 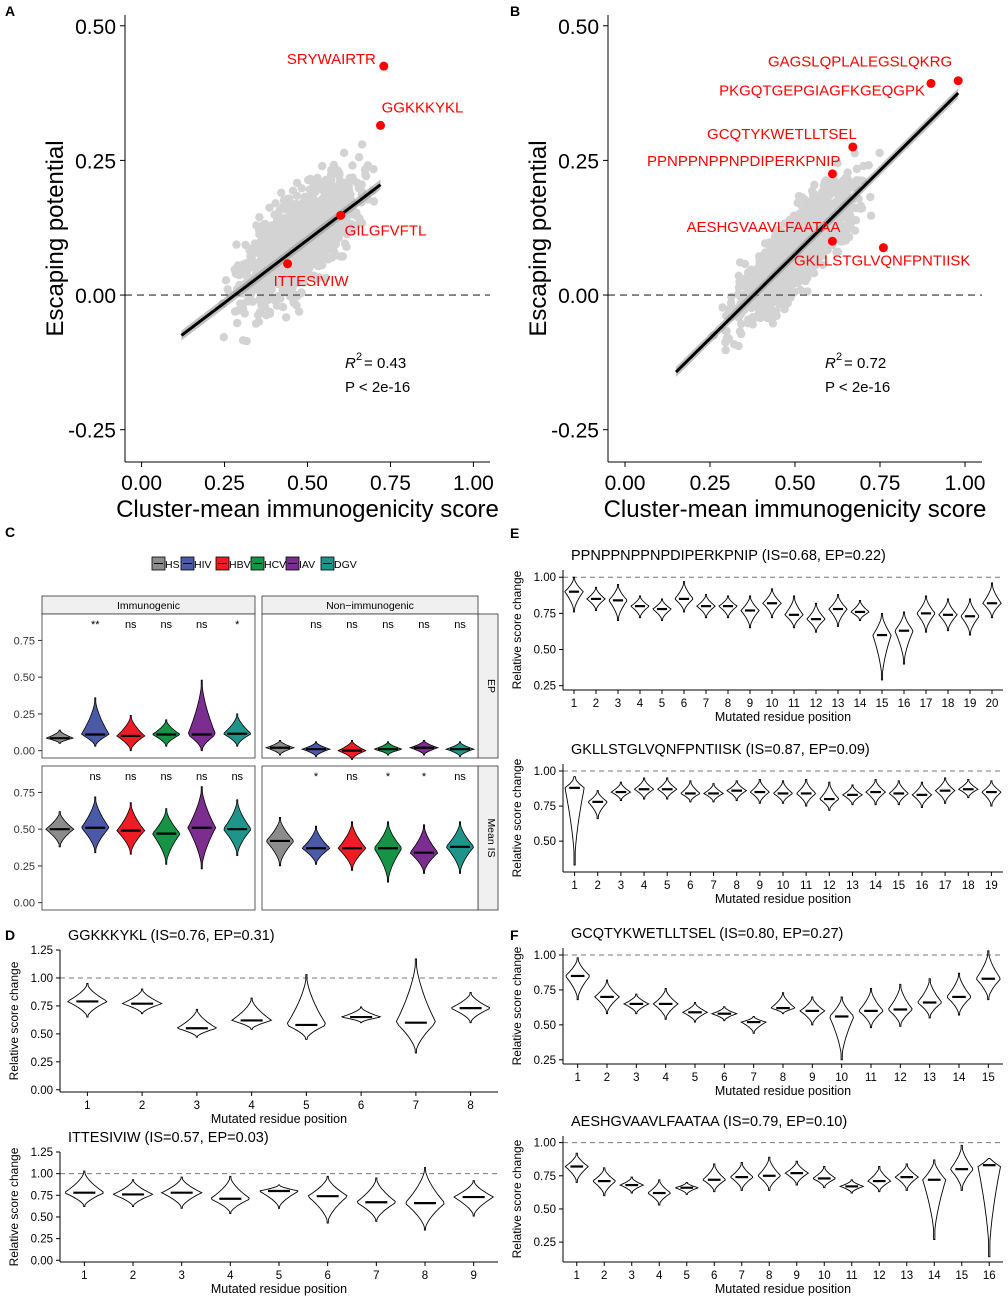 What do you see at coordinates (171, 936) in the screenshot?
I see `panel-title: GGKKKYKL (IS=0.76, EP=0.31)` at bounding box center [171, 936].